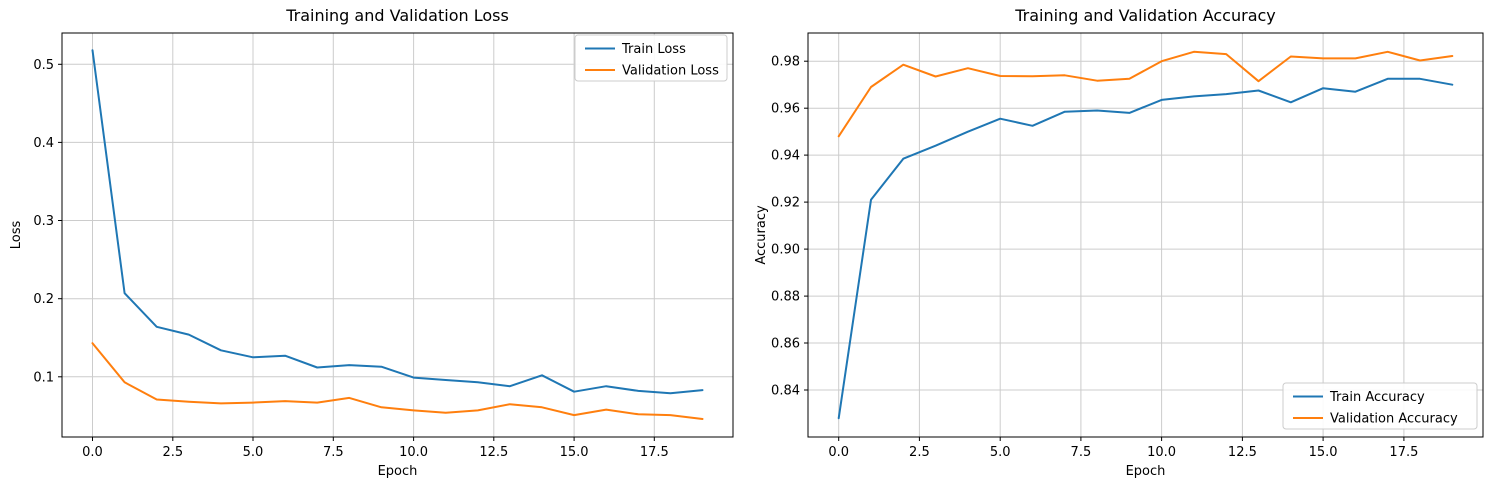  Describe the element at coordinates (785, 156) in the screenshot. I see `y-tick-label: 0.94` at that location.